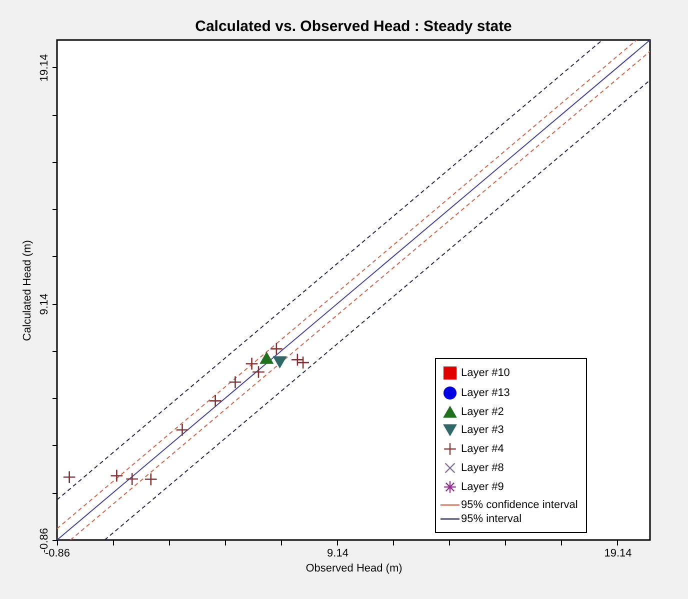 The width and height of the screenshot is (688, 599). I want to click on x-tick-label: 9.14, so click(337, 554).